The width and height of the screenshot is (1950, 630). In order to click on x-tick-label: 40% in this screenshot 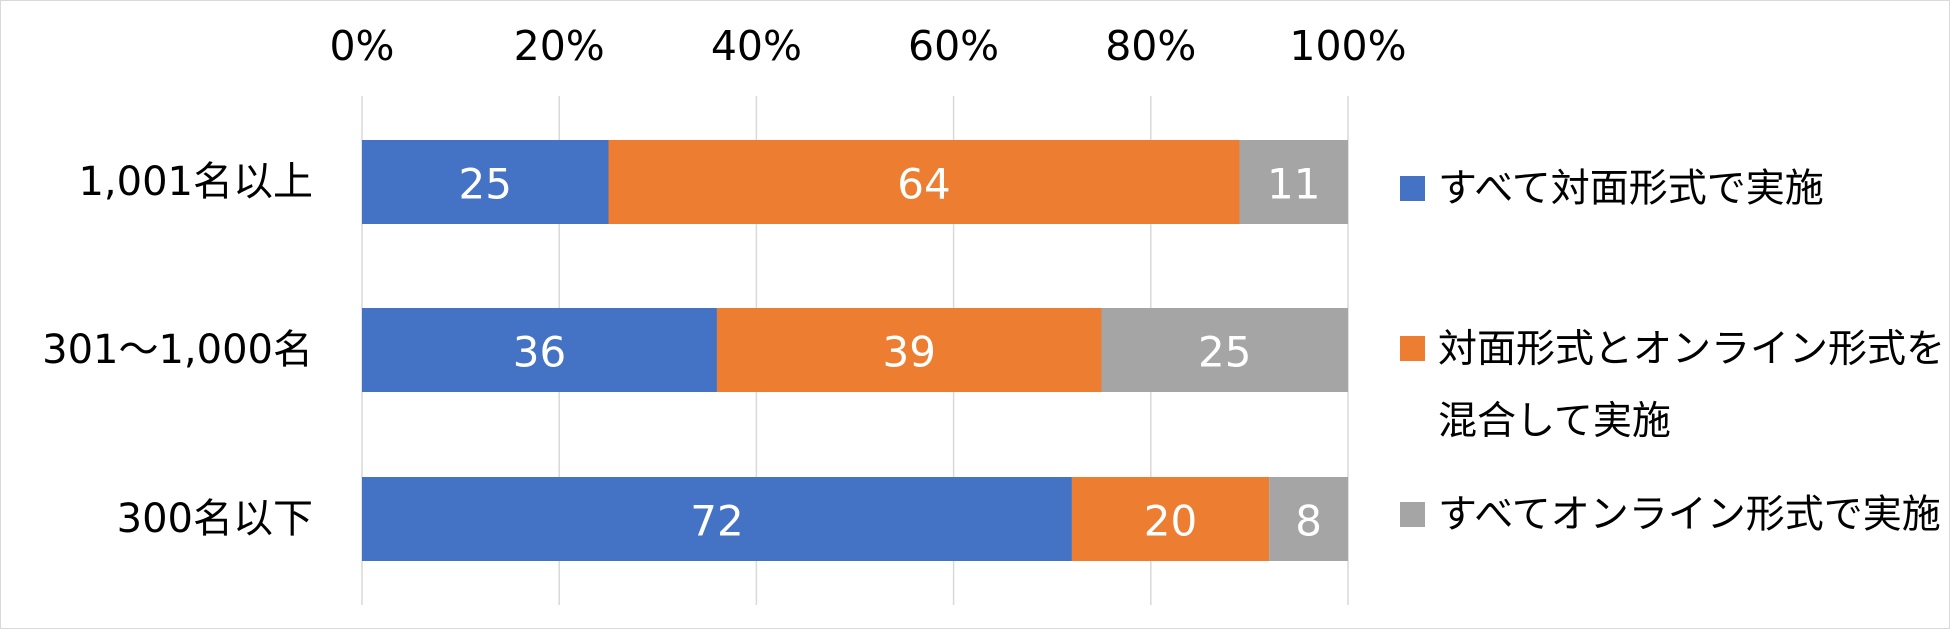, I will do `click(756, 46)`.